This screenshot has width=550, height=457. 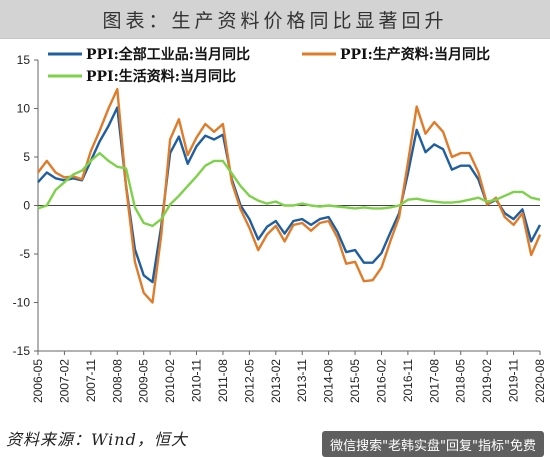 What do you see at coordinates (514, 380) in the screenshot?
I see `x-tick-label: 2019-11` at bounding box center [514, 380].